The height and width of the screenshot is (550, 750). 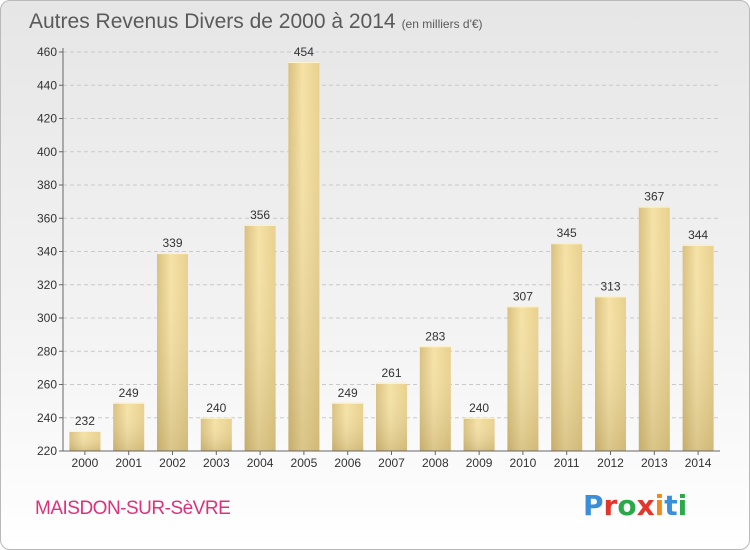 What do you see at coordinates (523, 296) in the screenshot?
I see `data-label: 307` at bounding box center [523, 296].